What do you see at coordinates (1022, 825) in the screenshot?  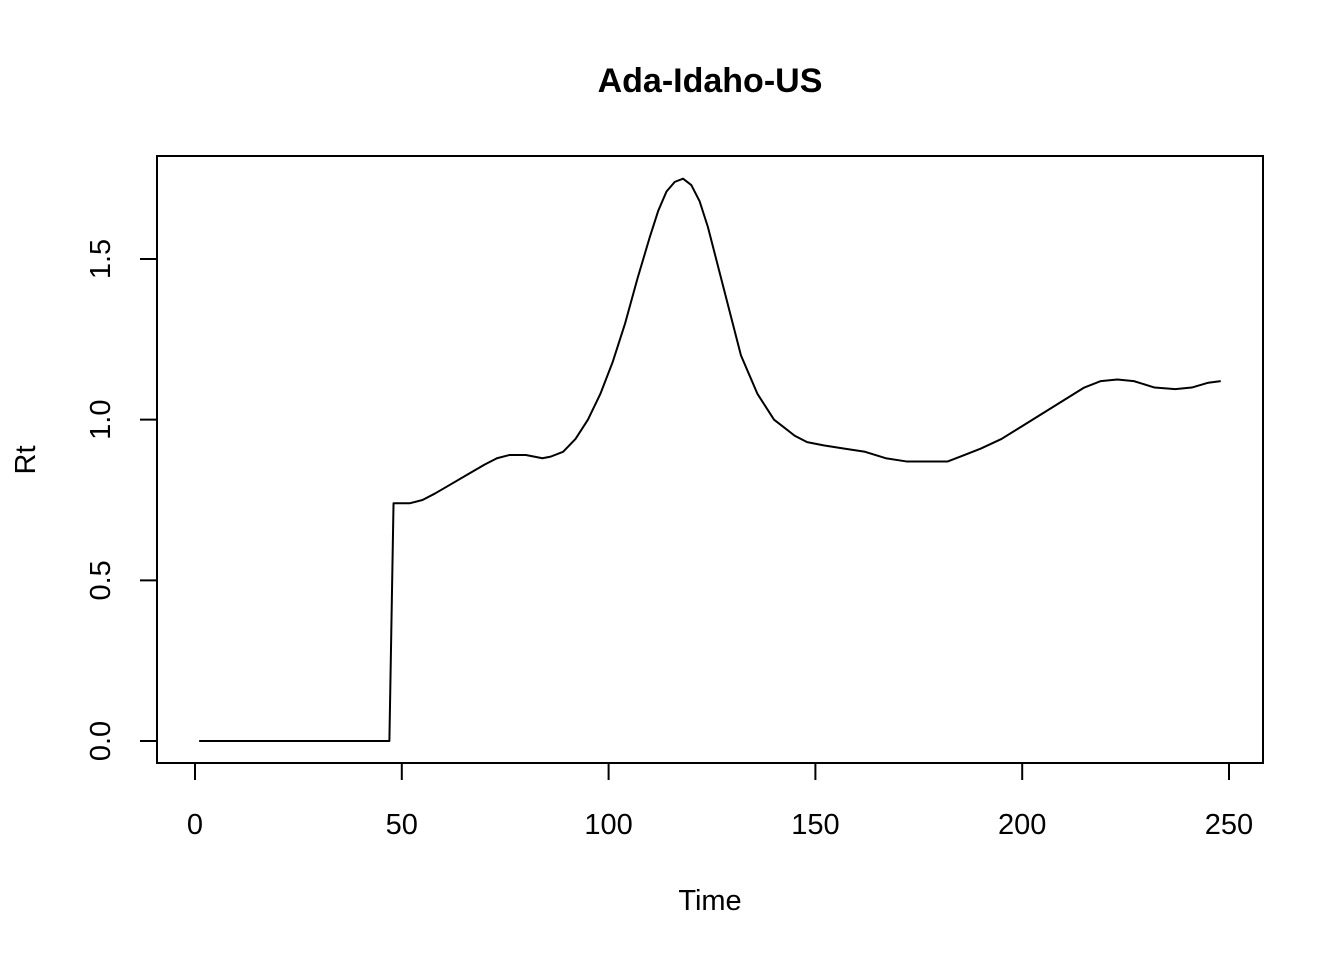 I see `x-tick-label: 200` at bounding box center [1022, 825].